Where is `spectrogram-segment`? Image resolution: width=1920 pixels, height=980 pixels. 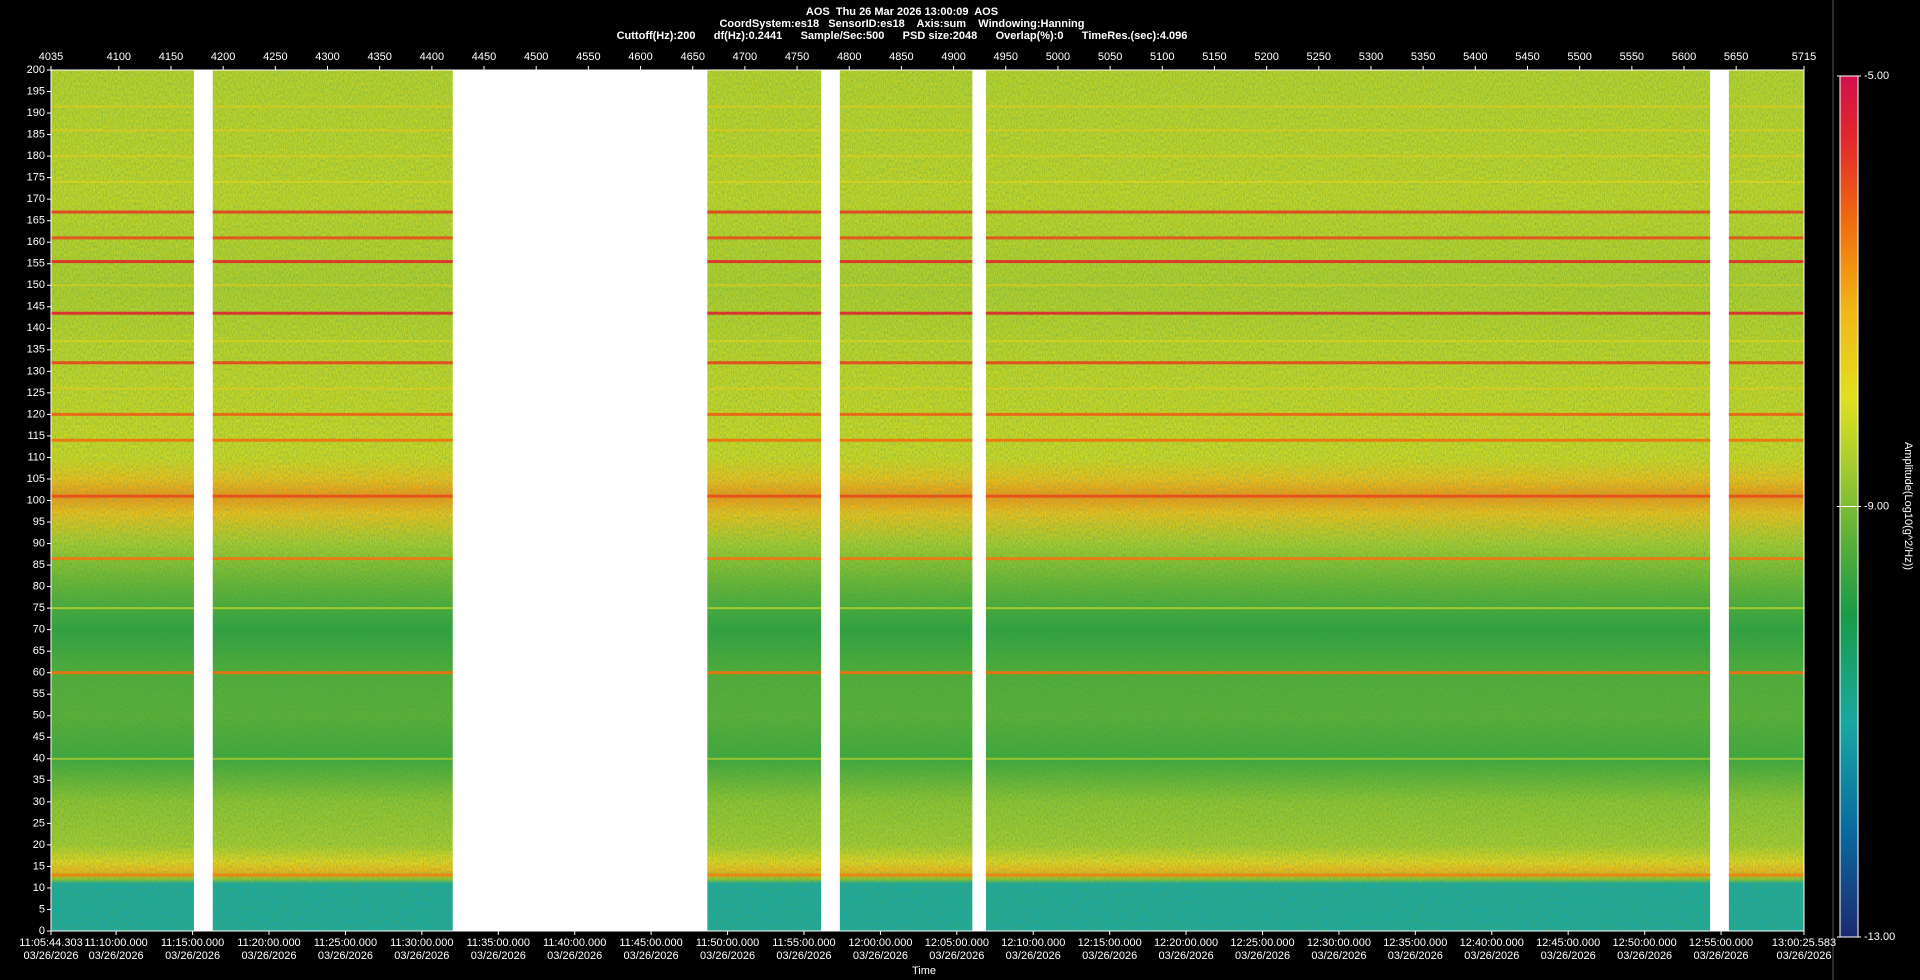
spectrogram-segment is located at coordinates (332, 500).